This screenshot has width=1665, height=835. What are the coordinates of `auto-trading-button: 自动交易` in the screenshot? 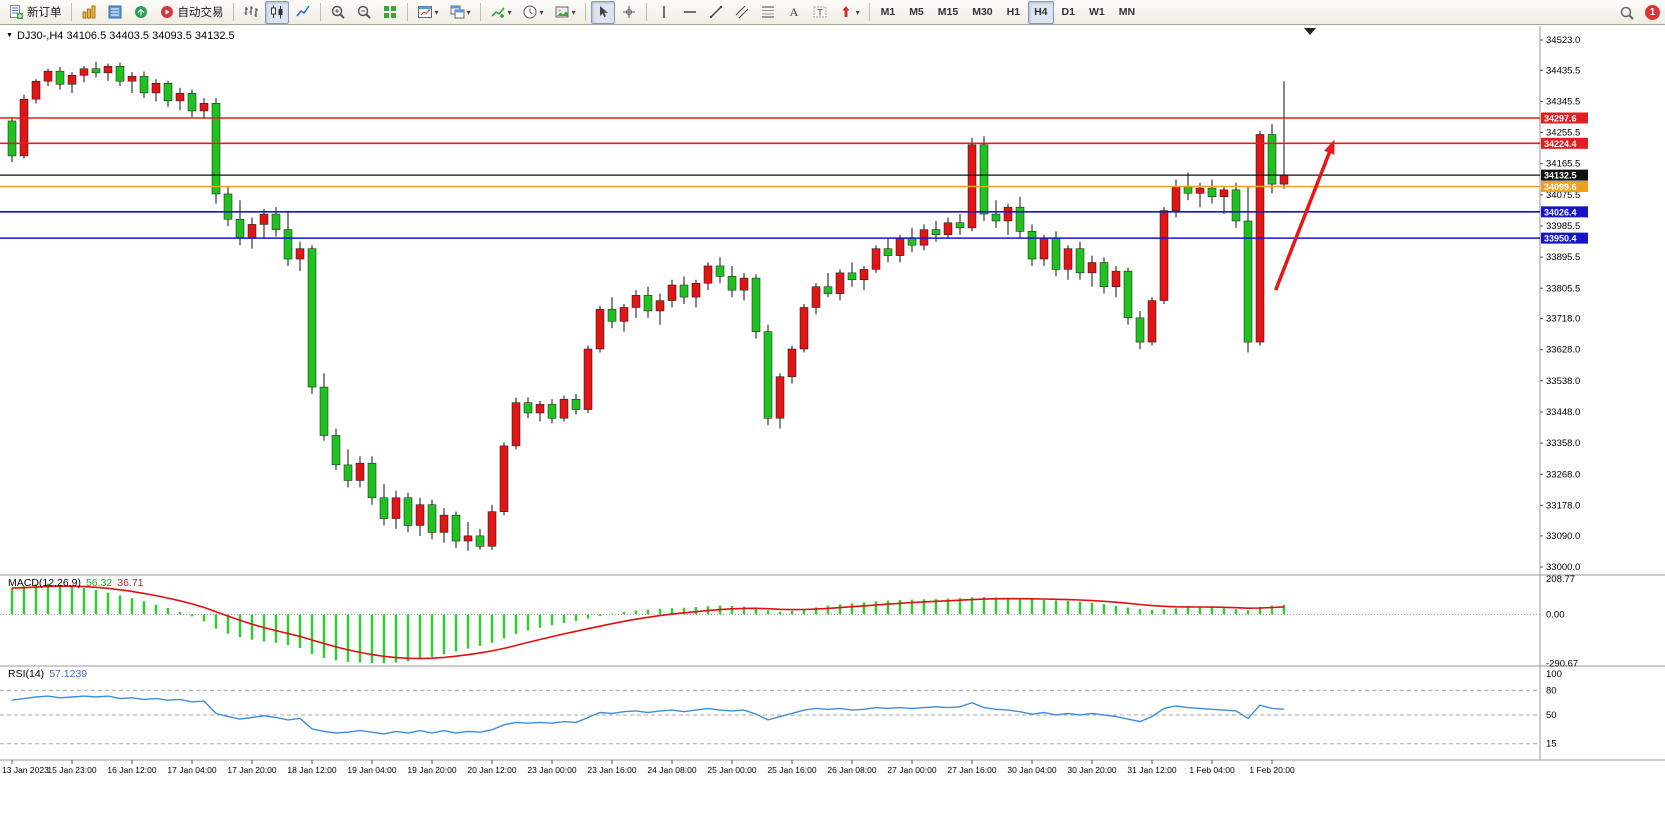 It's located at (191, 12).